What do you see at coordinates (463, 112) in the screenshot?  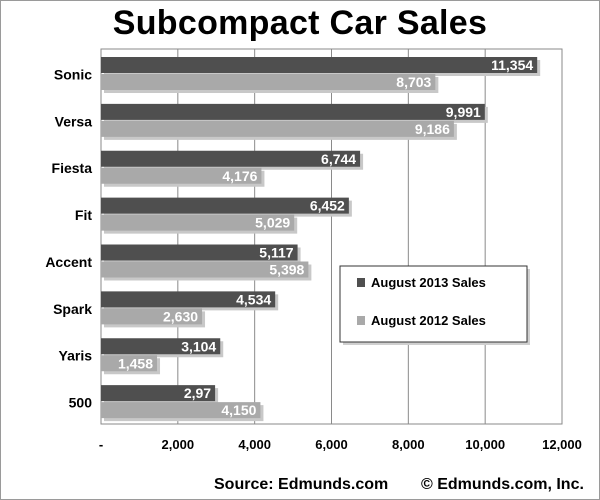 I see `data-label: 9,991` at bounding box center [463, 112].